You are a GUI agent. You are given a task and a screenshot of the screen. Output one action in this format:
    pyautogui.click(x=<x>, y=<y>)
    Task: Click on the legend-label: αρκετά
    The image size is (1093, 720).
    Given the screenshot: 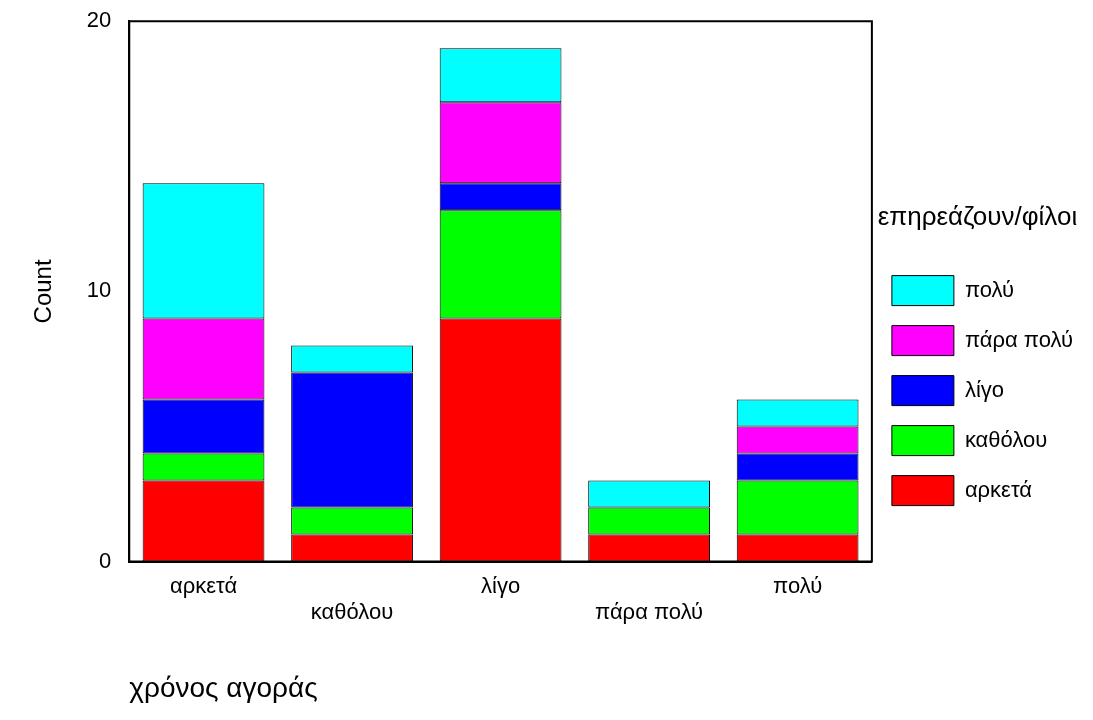 What is the action you would take?
    pyautogui.click(x=998, y=489)
    